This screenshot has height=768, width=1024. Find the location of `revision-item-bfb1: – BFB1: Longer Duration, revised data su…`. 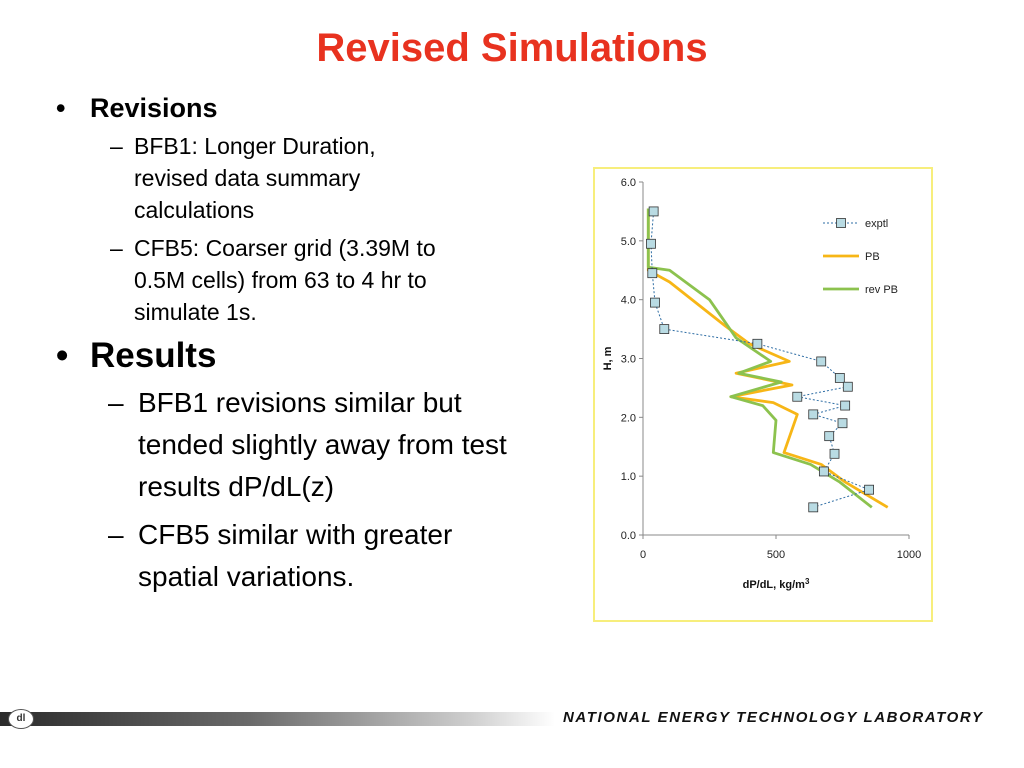

revision-item-bfb1: – BFB1: Longer Duration, revised data su… is located at coordinates (247, 178).